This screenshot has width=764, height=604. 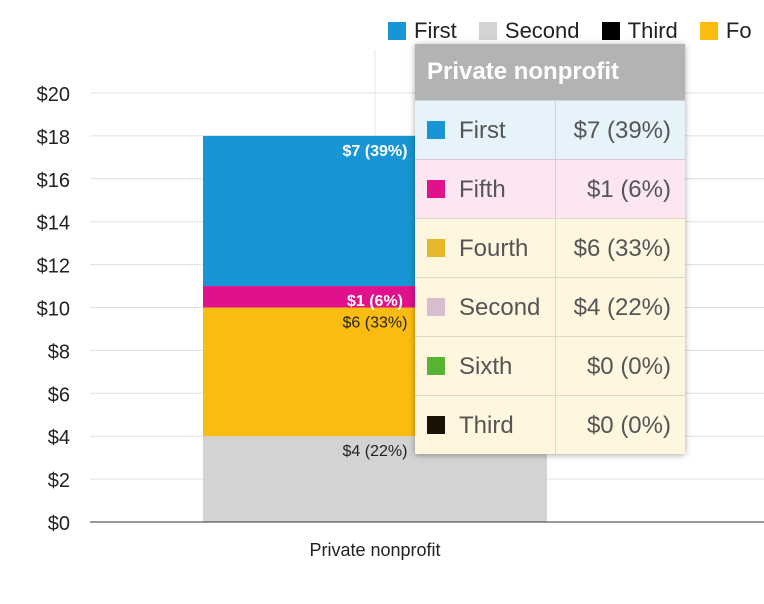 I want to click on legend-item-fourth: Fo, so click(x=725, y=31).